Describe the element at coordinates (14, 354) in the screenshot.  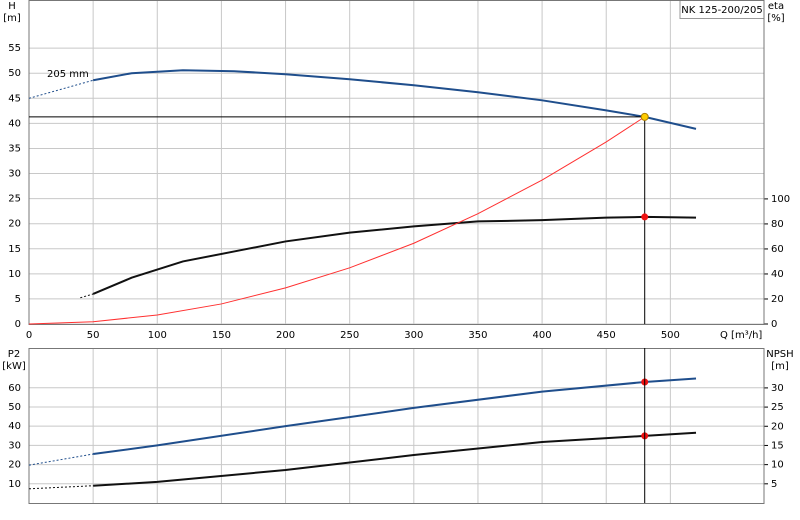
I see `y-axis-label: P2` at that location.